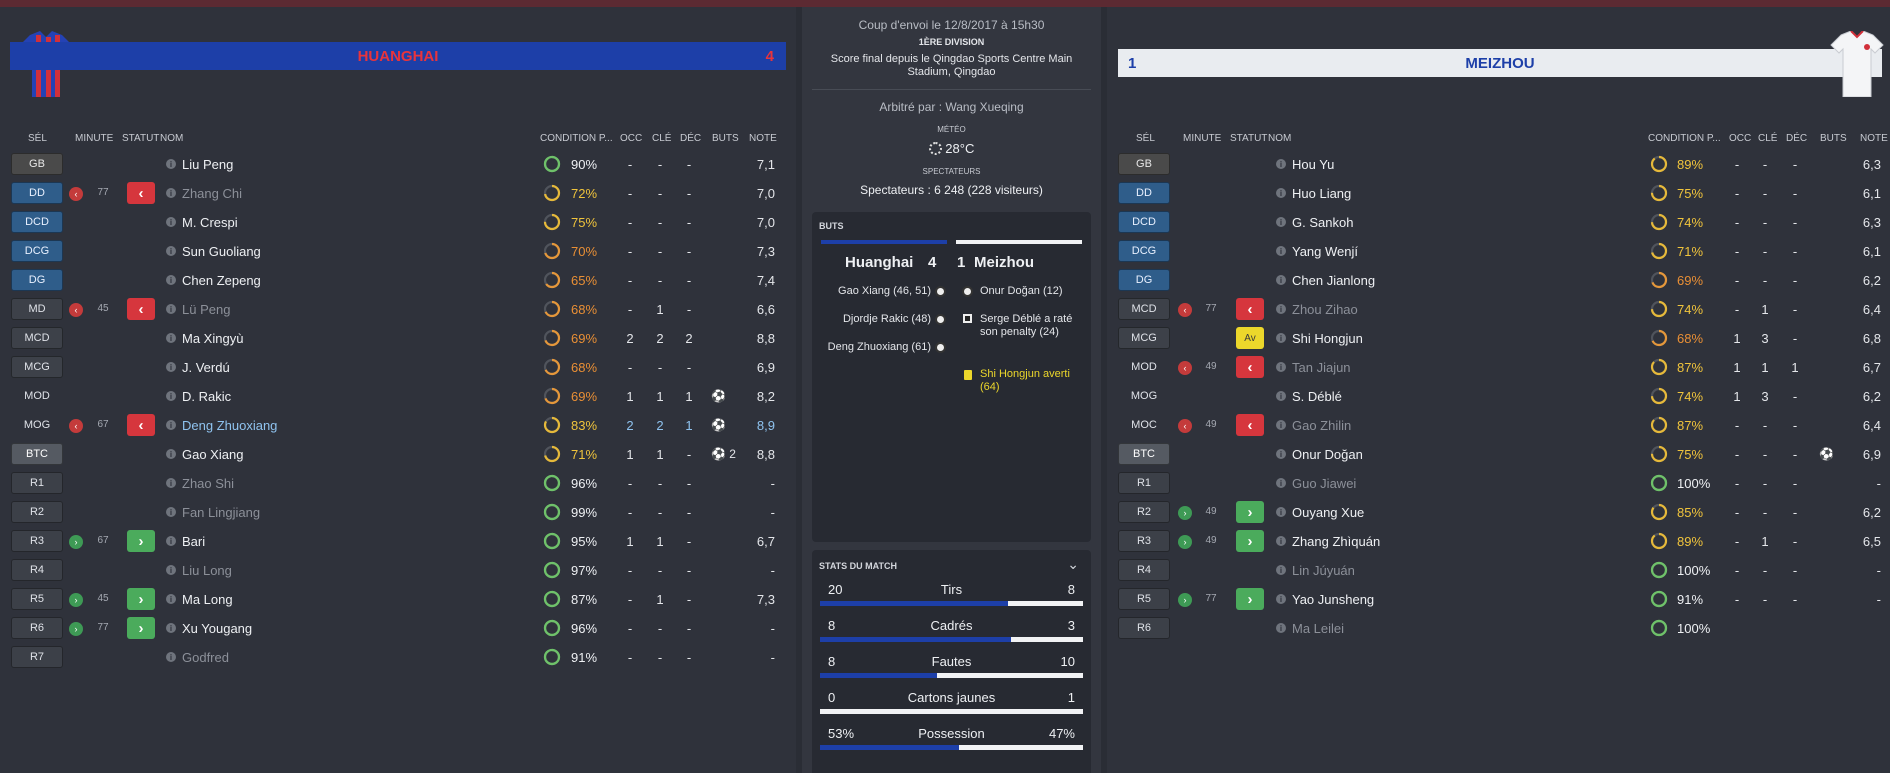 This screenshot has width=1890, height=773. Describe the element at coordinates (1328, 512) in the screenshot. I see `player-name: Ouyang Xue` at that location.